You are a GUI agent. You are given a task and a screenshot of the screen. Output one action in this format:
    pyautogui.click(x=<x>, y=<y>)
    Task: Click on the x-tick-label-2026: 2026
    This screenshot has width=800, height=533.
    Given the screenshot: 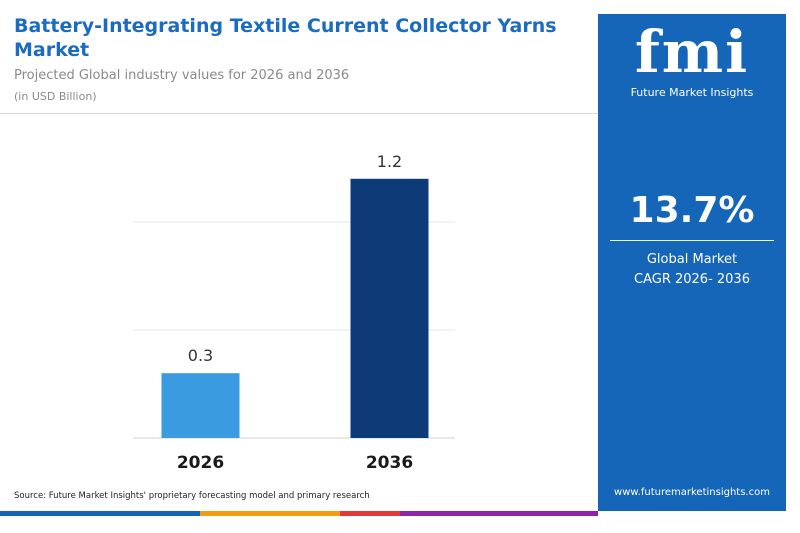 What is the action you would take?
    pyautogui.click(x=200, y=463)
    